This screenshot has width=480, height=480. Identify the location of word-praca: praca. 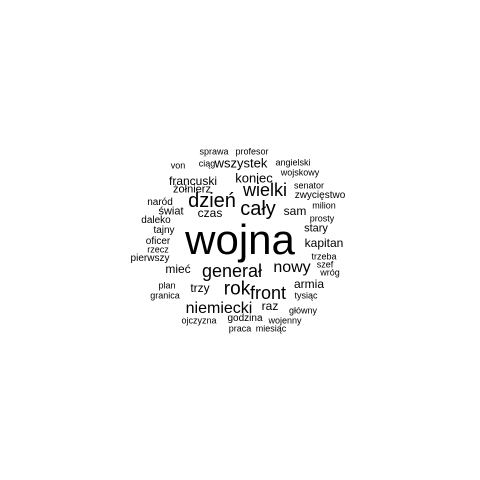
(240, 328).